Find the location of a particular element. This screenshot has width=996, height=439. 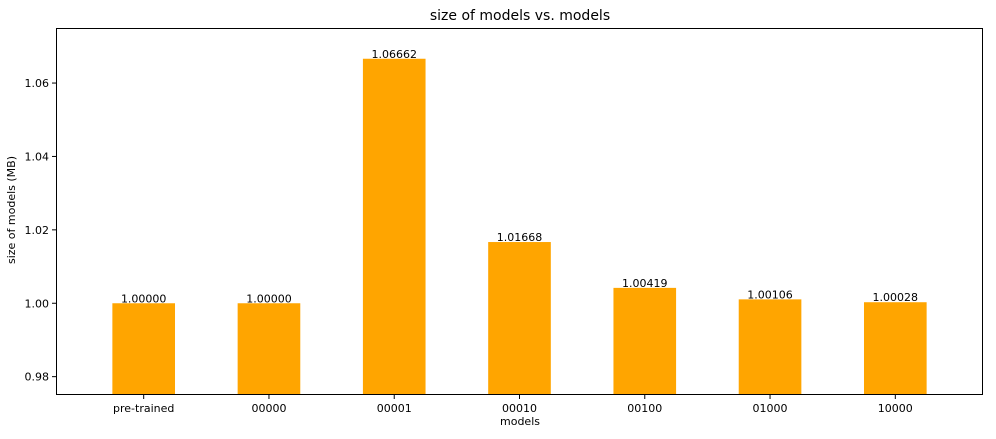

y-ticks-layer: 0.98 1.00 1.02 1.04 1.06 is located at coordinates (40, 230).